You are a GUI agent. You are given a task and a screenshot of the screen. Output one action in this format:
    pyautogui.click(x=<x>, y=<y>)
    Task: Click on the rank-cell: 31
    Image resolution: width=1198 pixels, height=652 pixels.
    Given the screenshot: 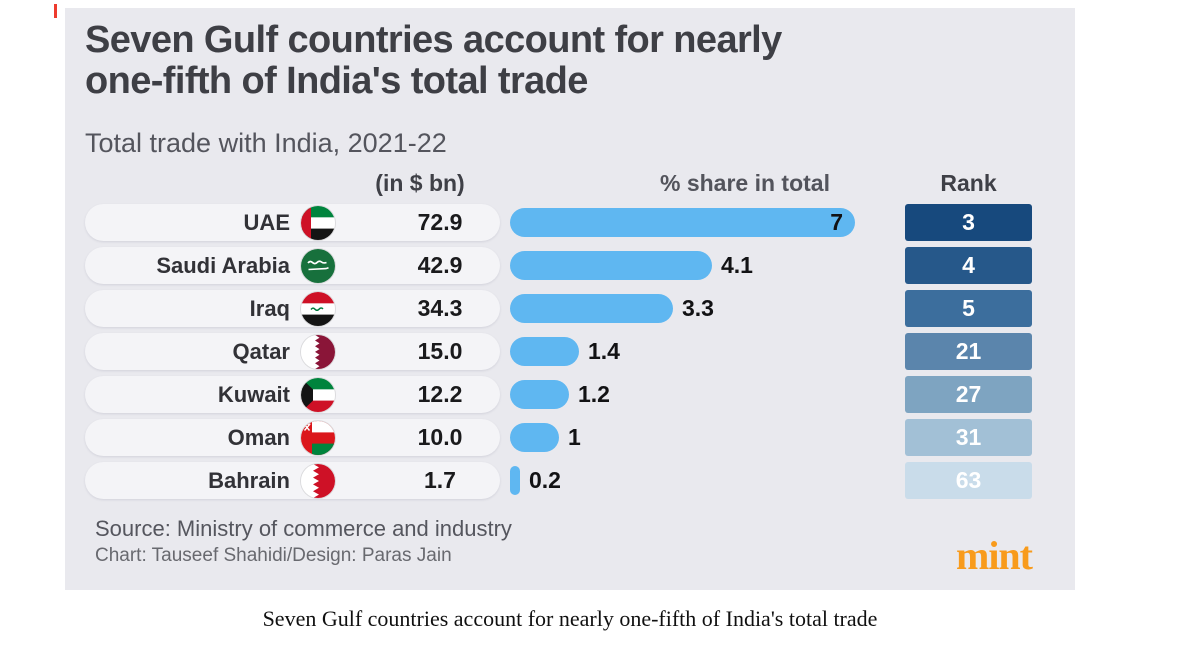 What is the action you would take?
    pyautogui.click(x=968, y=437)
    